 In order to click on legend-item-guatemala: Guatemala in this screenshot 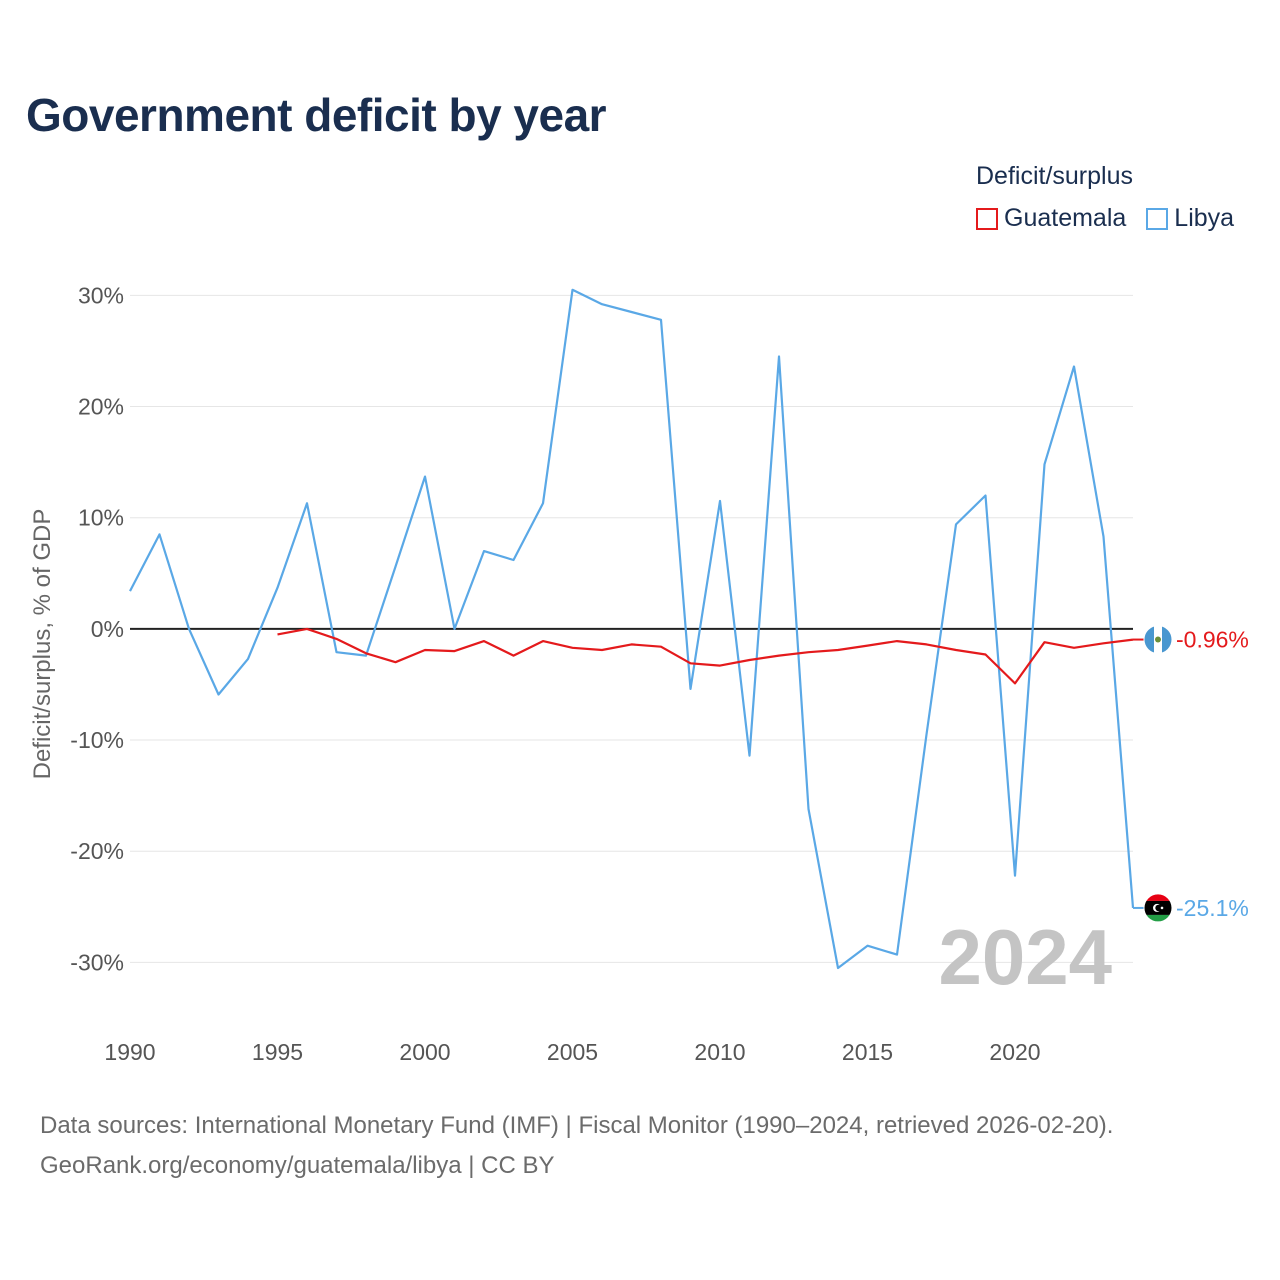, I will do `click(1051, 218)`.